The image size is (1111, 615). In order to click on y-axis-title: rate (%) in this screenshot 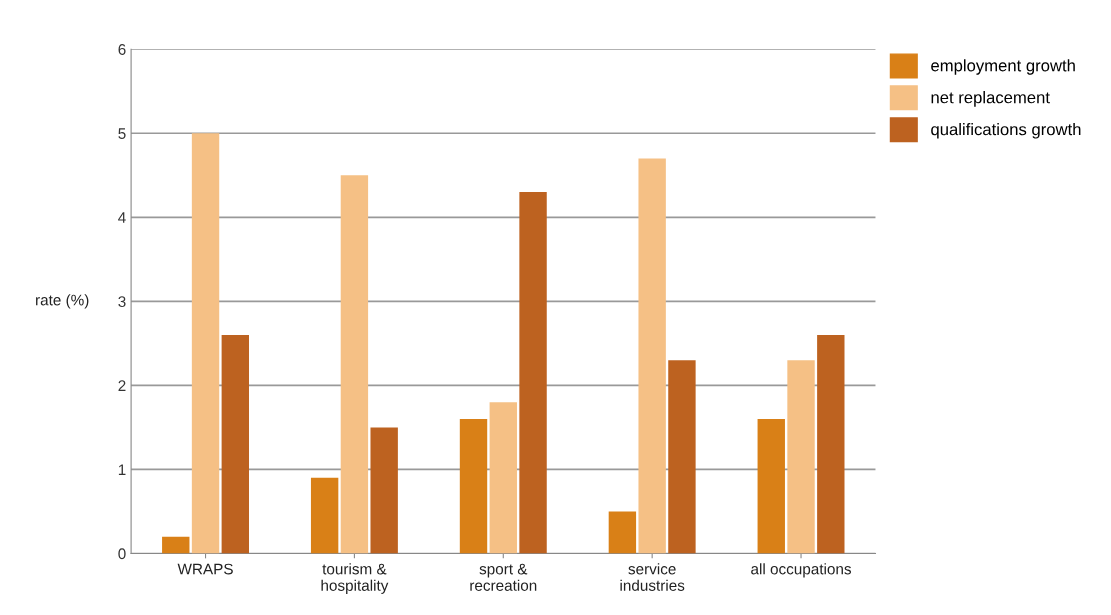, I will do `click(62, 301)`.